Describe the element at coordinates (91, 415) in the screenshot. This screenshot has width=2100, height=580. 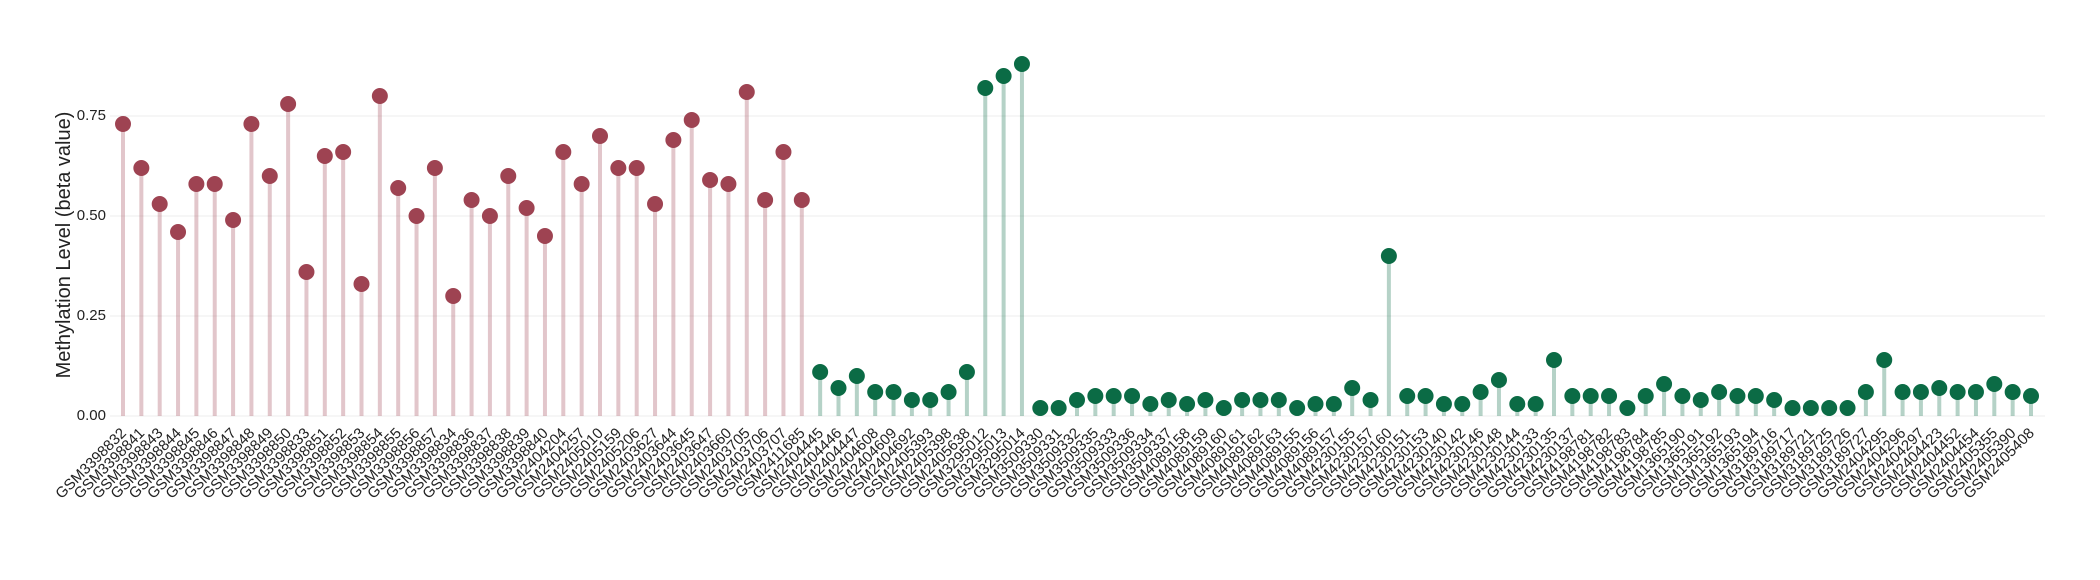
I see `y-tick-label: 0.00` at that location.